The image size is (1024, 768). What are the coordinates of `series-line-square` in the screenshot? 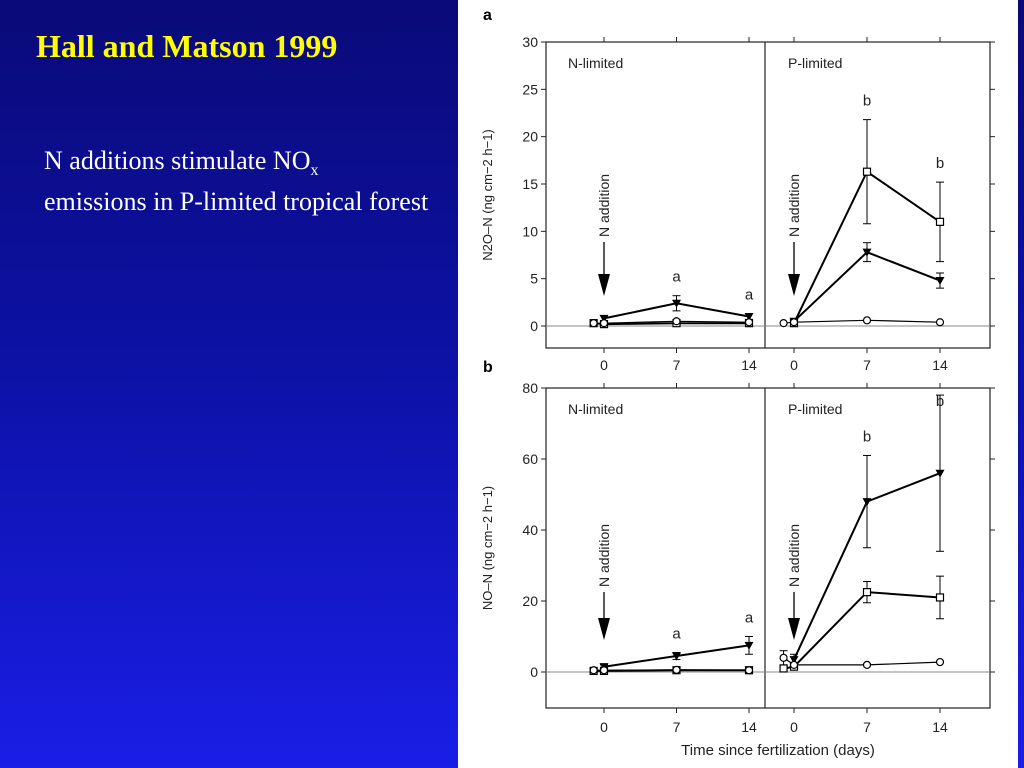 It's located at (862, 630).